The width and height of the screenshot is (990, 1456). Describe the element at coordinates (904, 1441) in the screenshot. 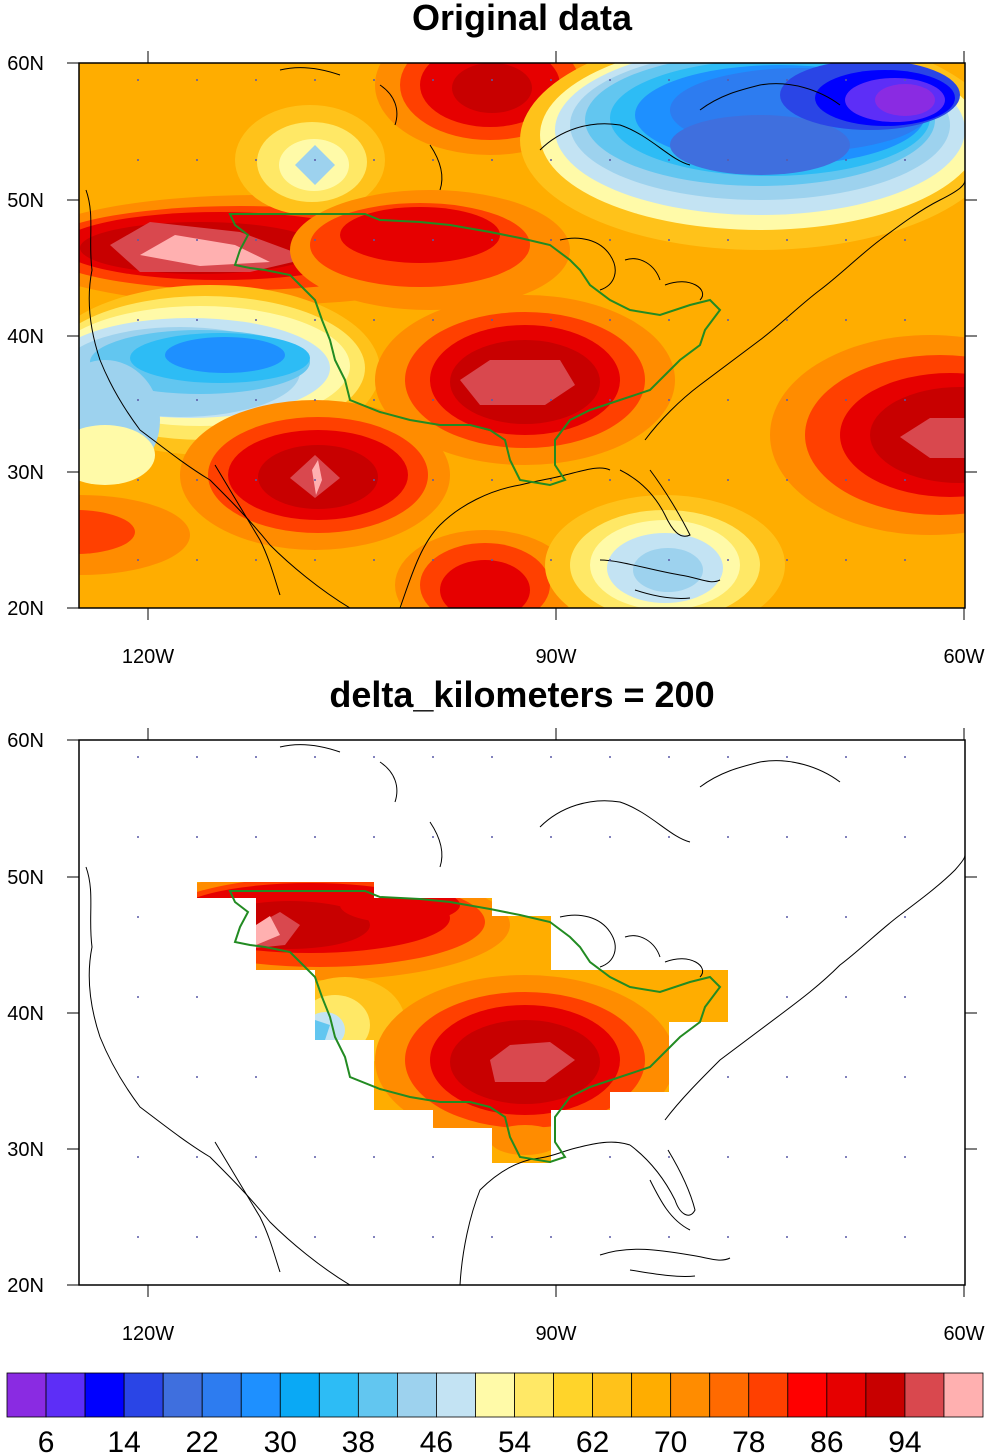

I see `colorbar-label: 94` at that location.